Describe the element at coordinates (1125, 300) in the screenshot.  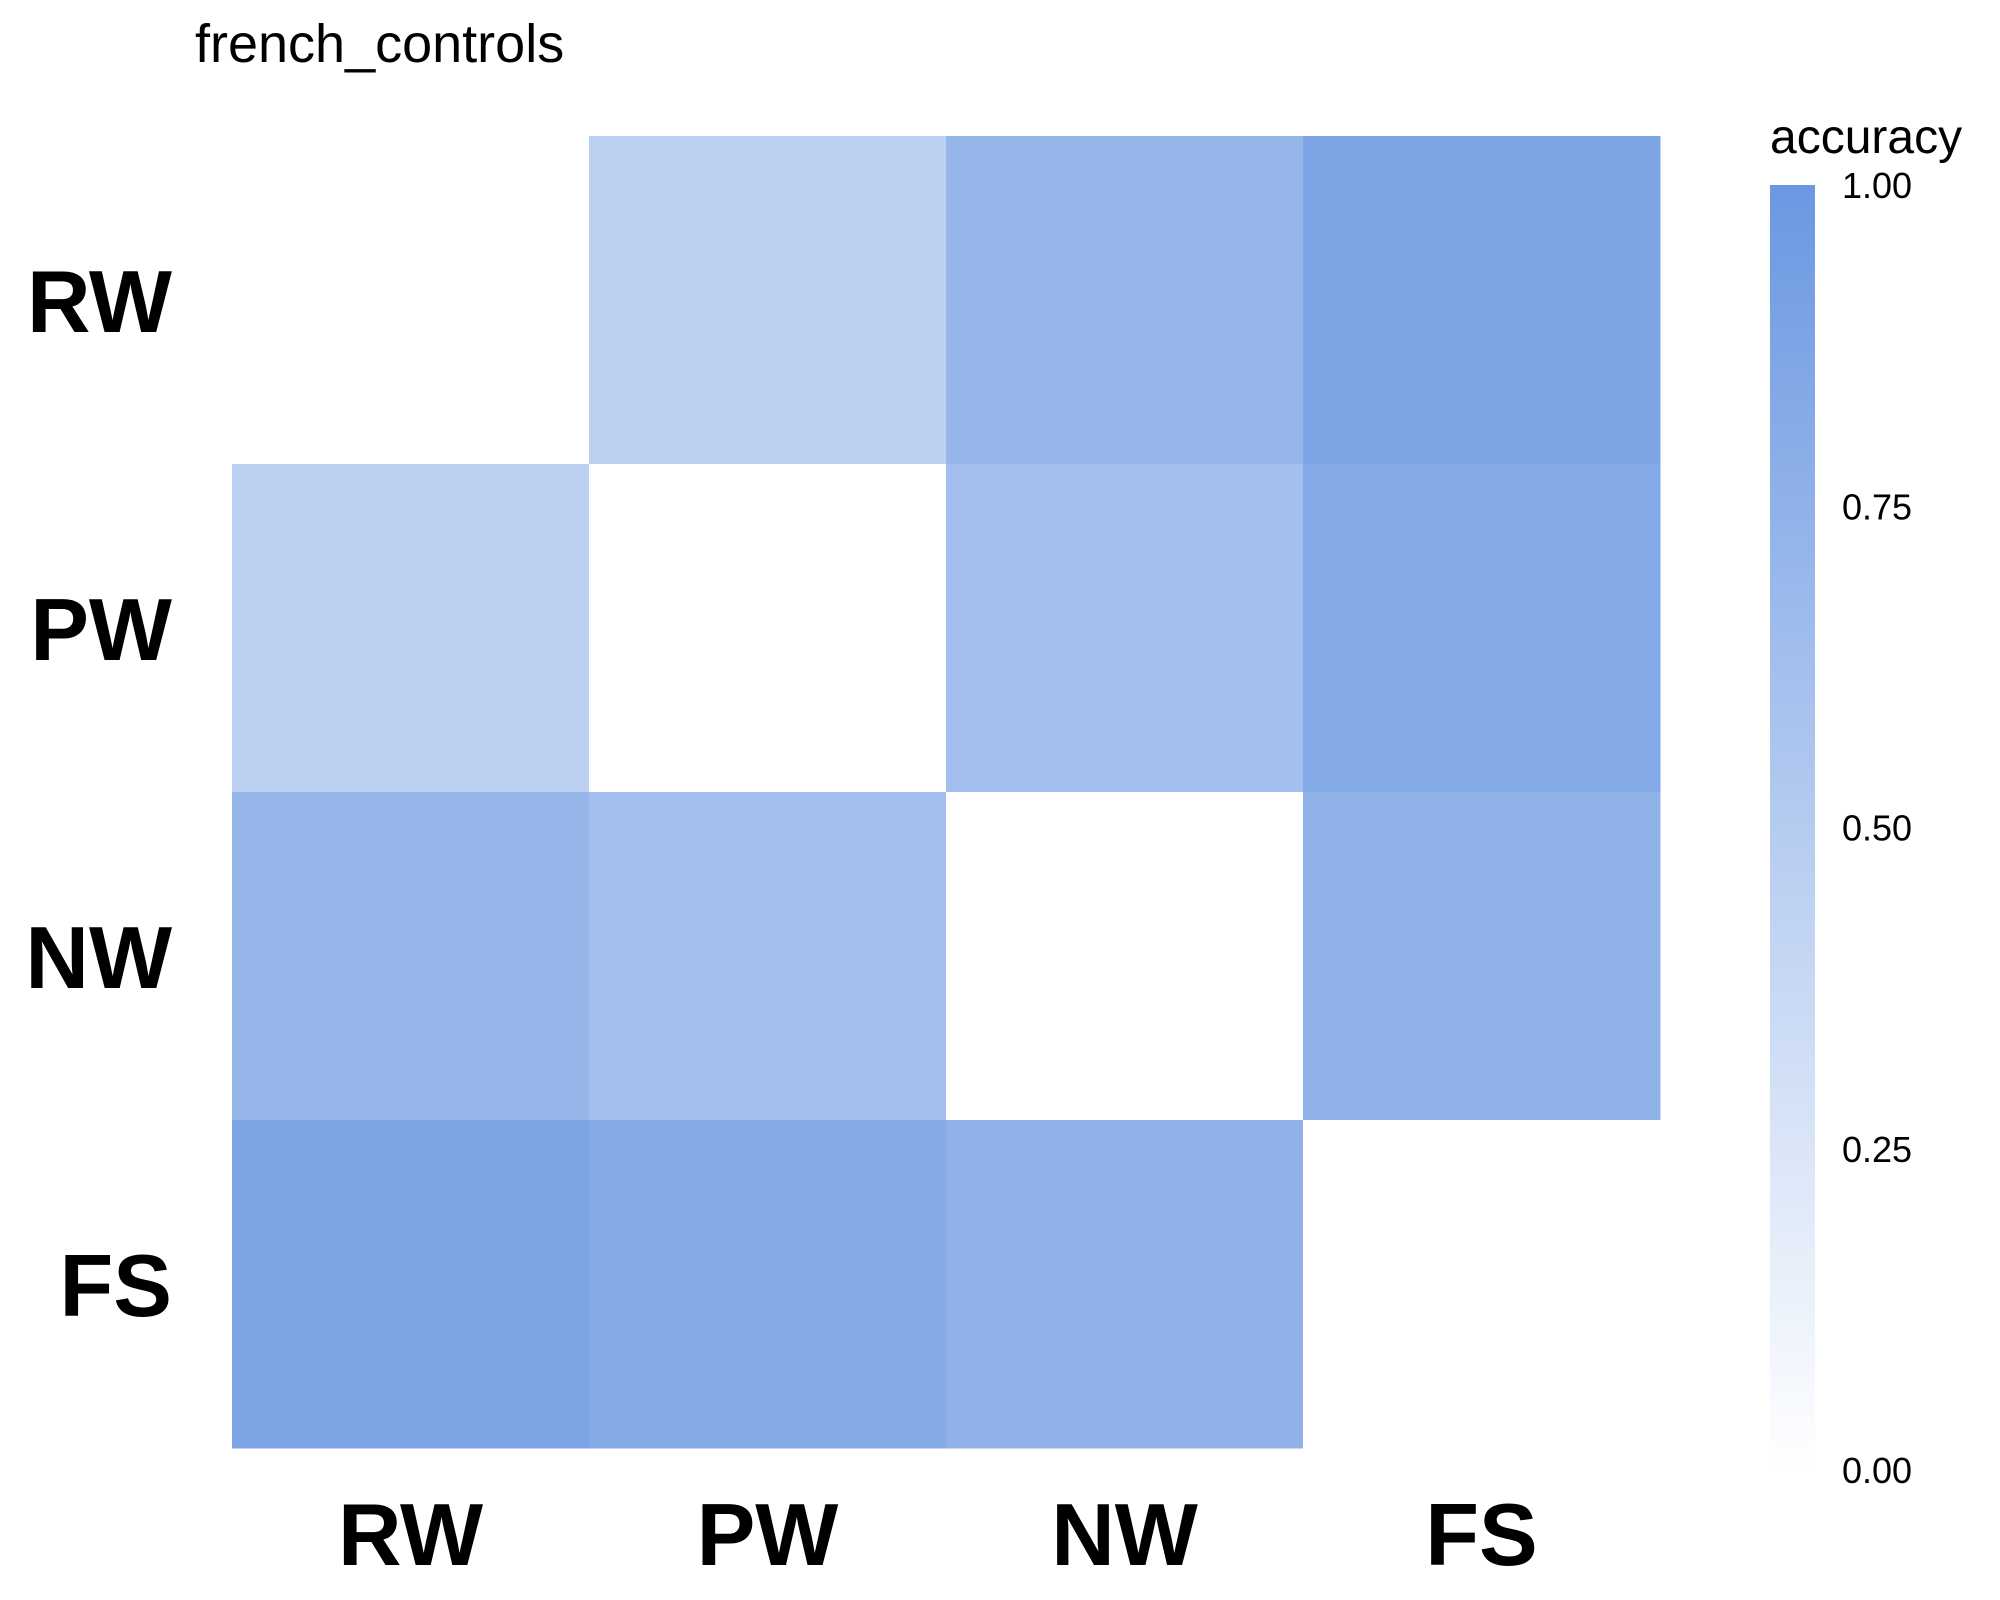
I see `cell-rw-nw` at that location.